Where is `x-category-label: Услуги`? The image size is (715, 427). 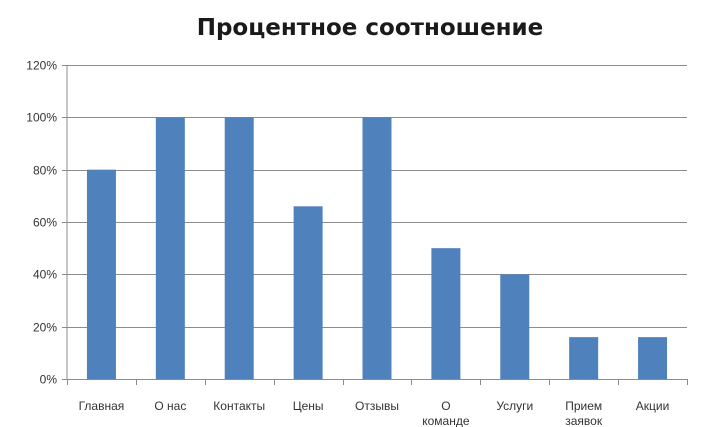 x-category-label: Услуги is located at coordinates (514, 406).